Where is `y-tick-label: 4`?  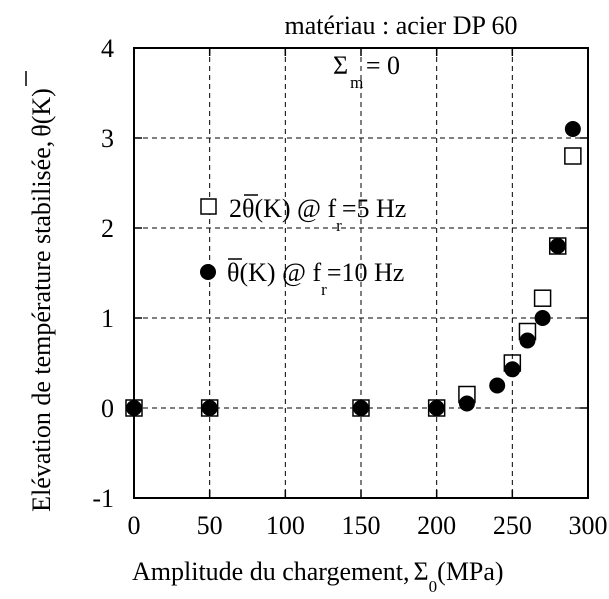
y-tick-label: 4 is located at coordinates (107, 48).